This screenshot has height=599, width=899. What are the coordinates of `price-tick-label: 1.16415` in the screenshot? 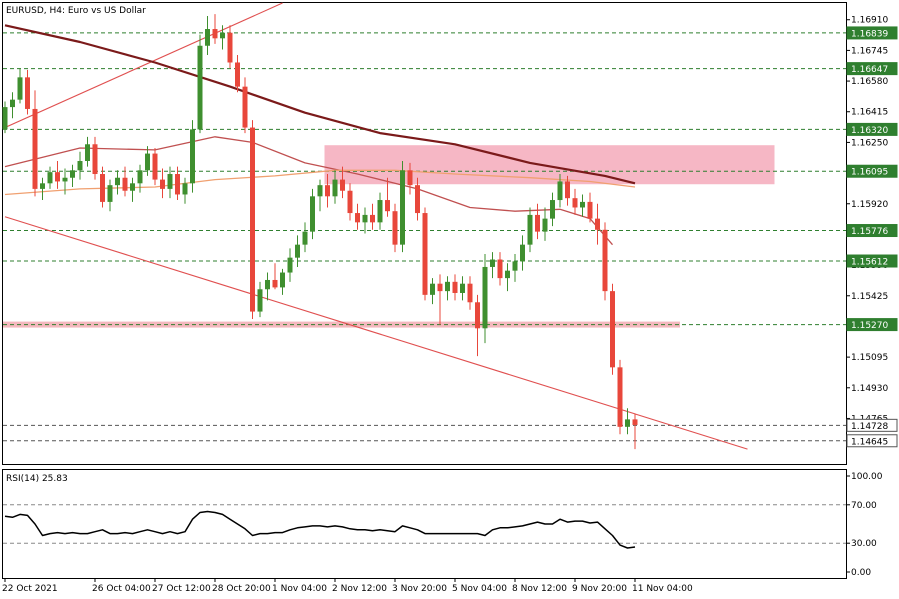 It's located at (869, 113).